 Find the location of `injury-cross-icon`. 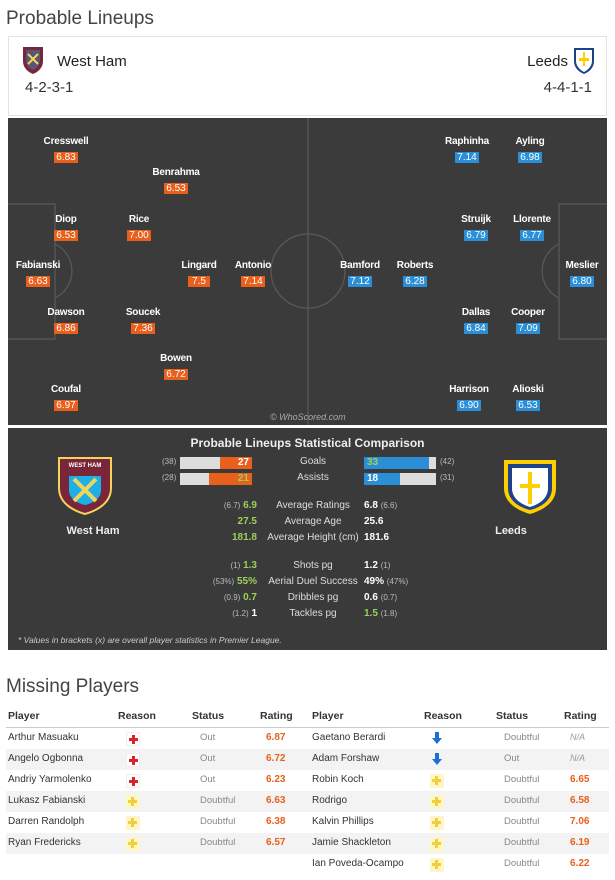

injury-cross-icon is located at coordinates (133, 781).